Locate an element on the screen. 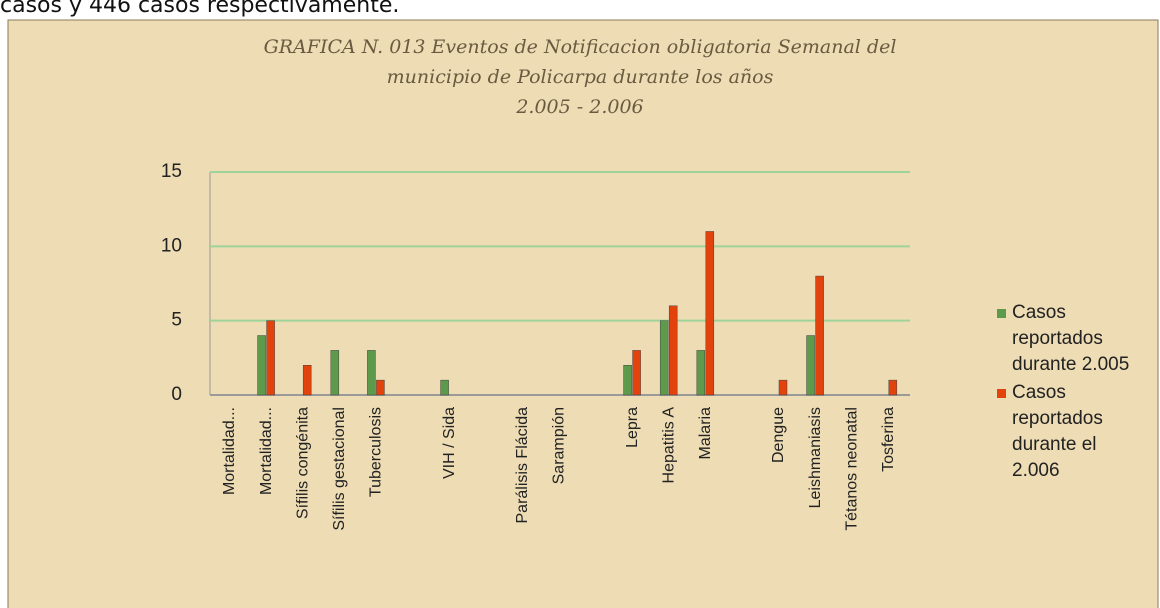  y-tick-label: 5 is located at coordinates (176, 320).